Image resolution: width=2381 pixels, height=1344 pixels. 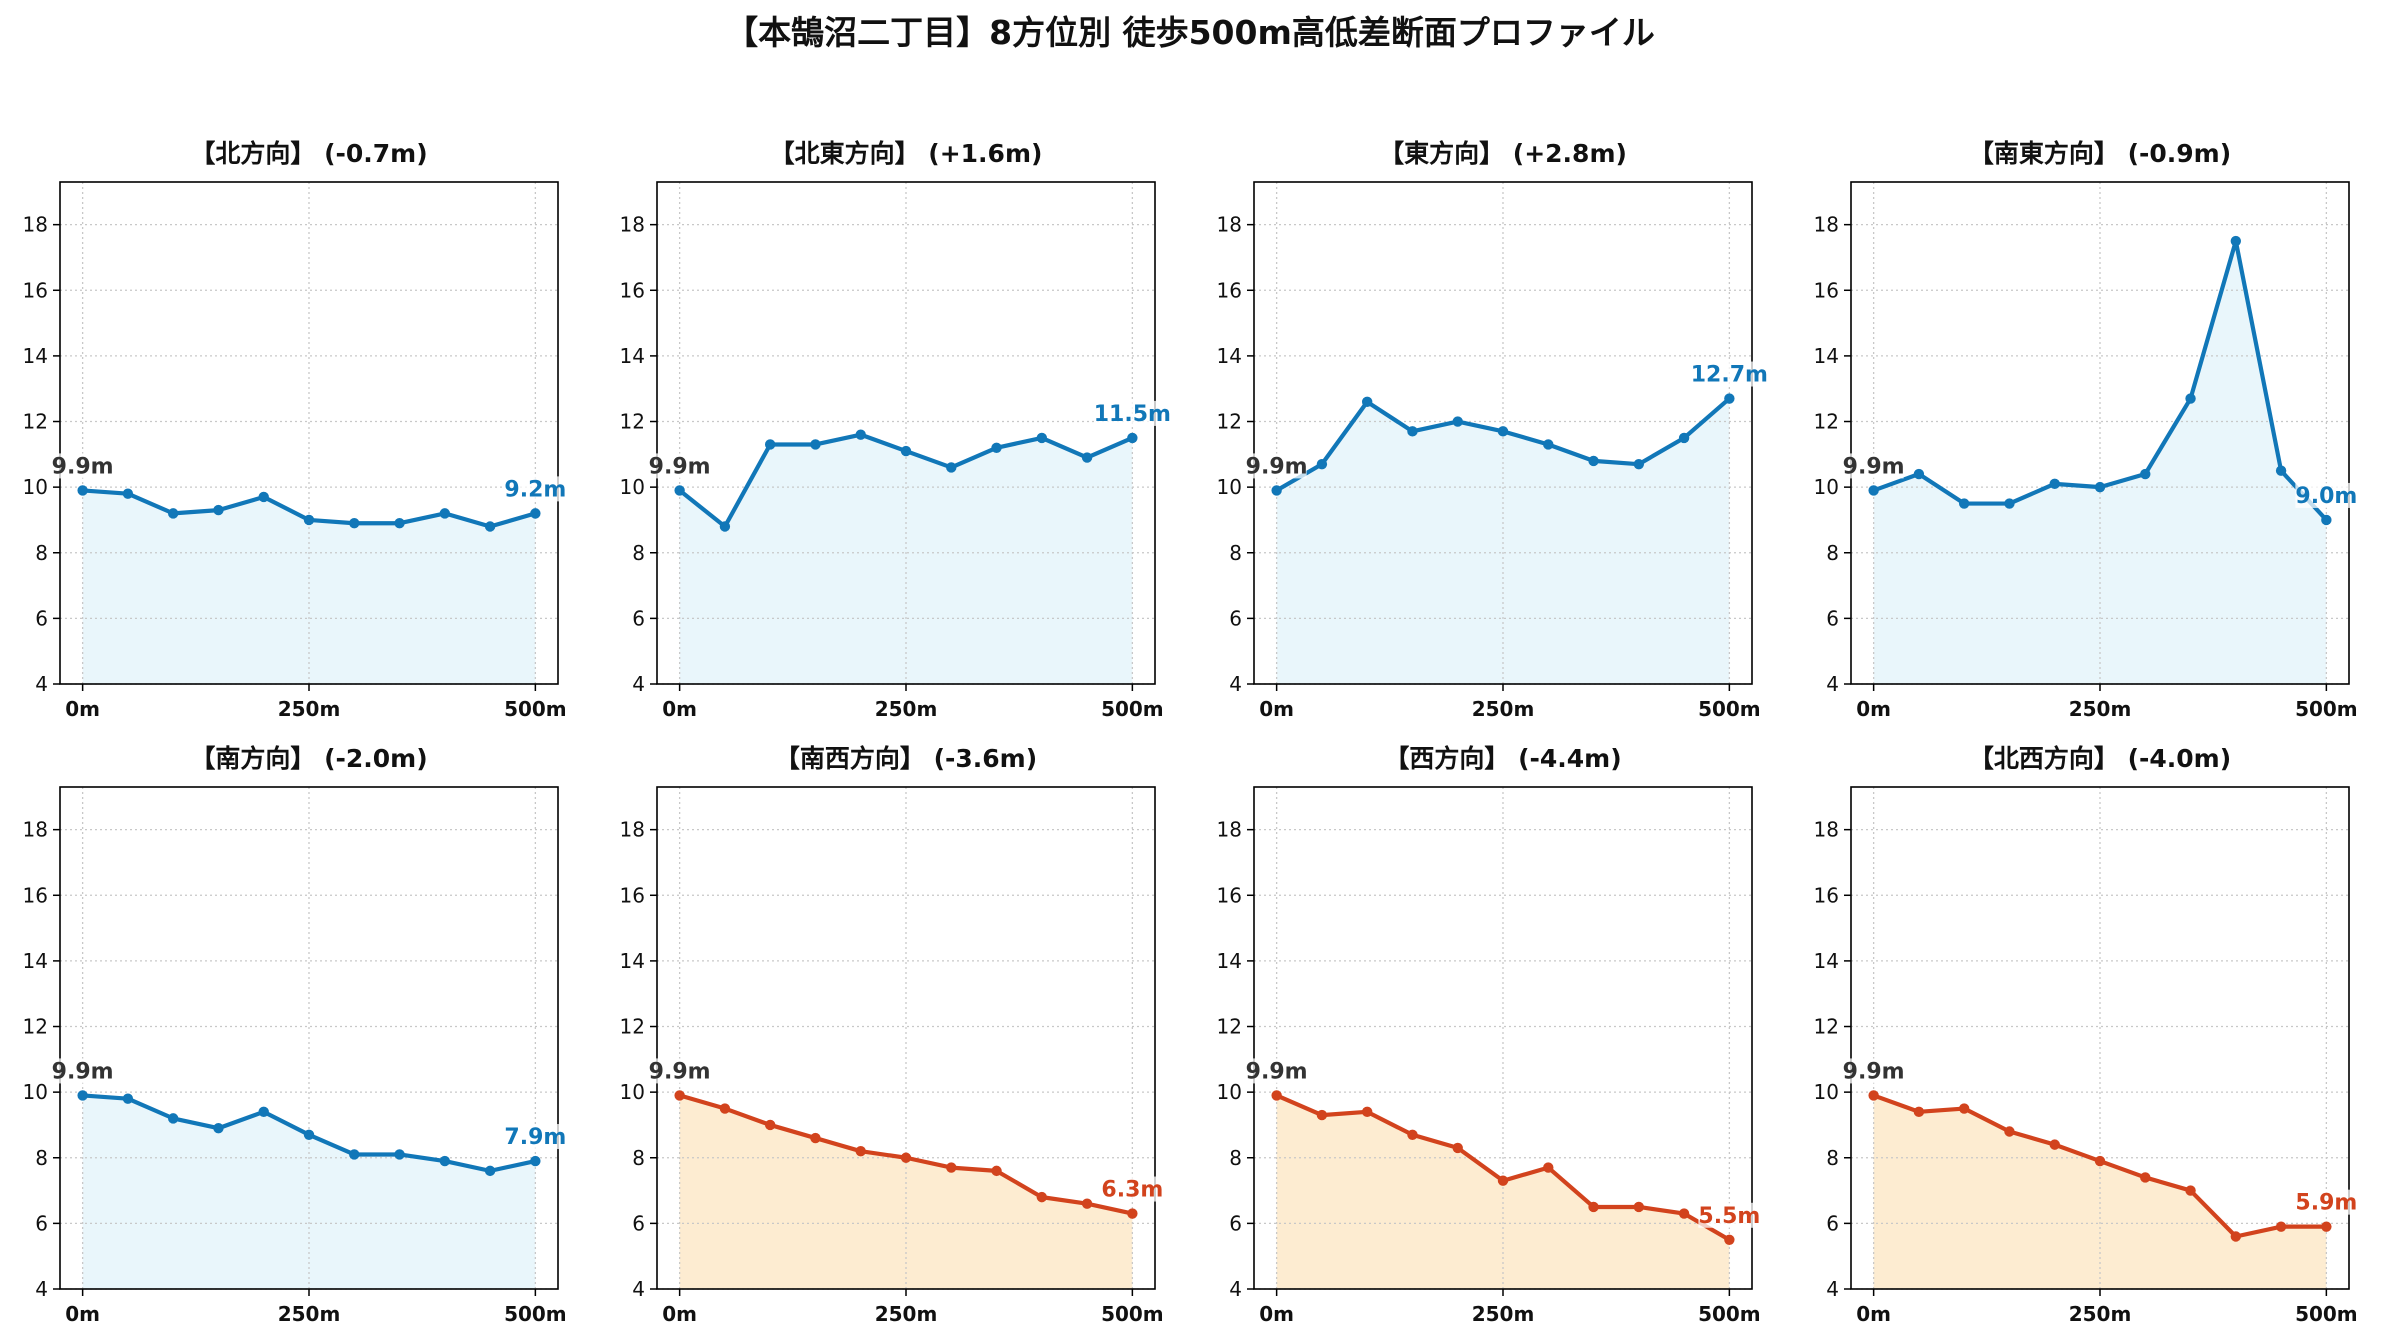 What do you see at coordinates (1502, 758) in the screenshot?
I see `chart-title: 【西方向】 (-4.4m)` at bounding box center [1502, 758].